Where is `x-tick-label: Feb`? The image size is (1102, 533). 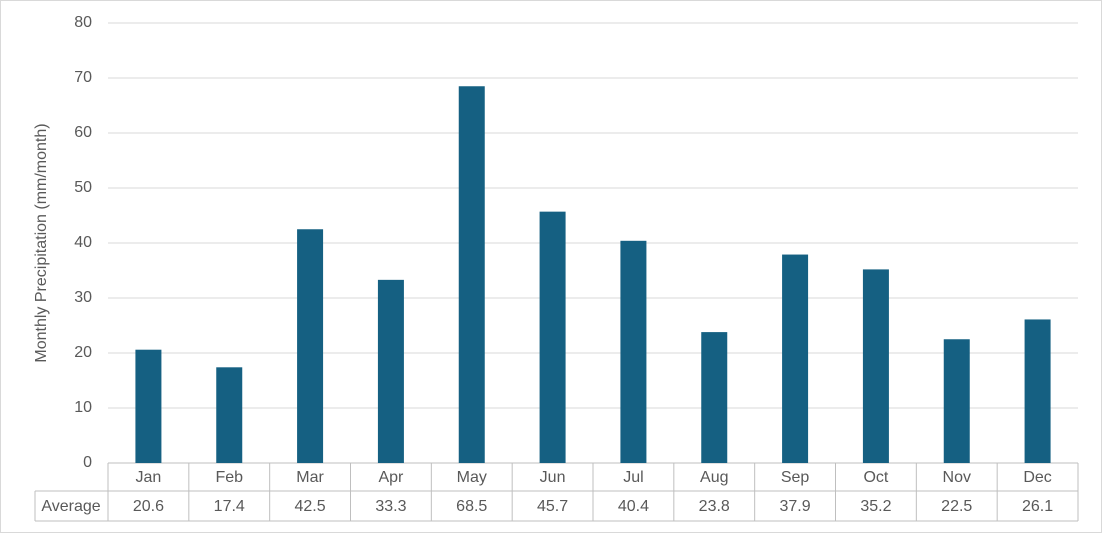
x-tick-label: Feb is located at coordinates (229, 477).